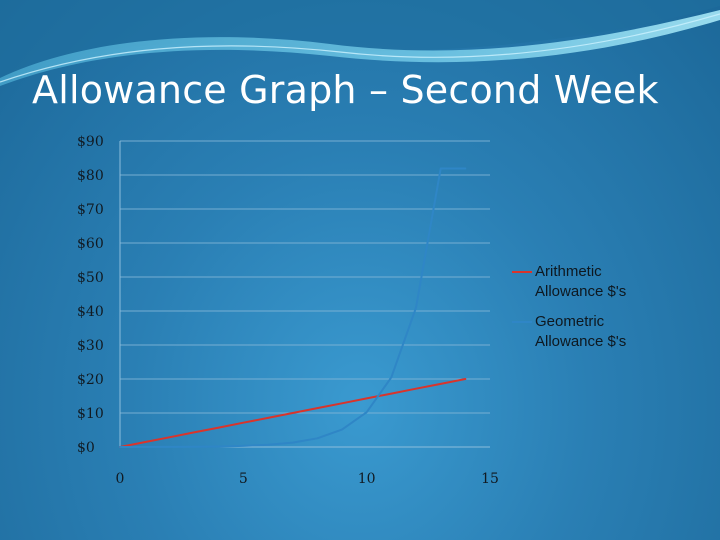 The height and width of the screenshot is (540, 720). I want to click on y-tick-label: $30, so click(90, 346).